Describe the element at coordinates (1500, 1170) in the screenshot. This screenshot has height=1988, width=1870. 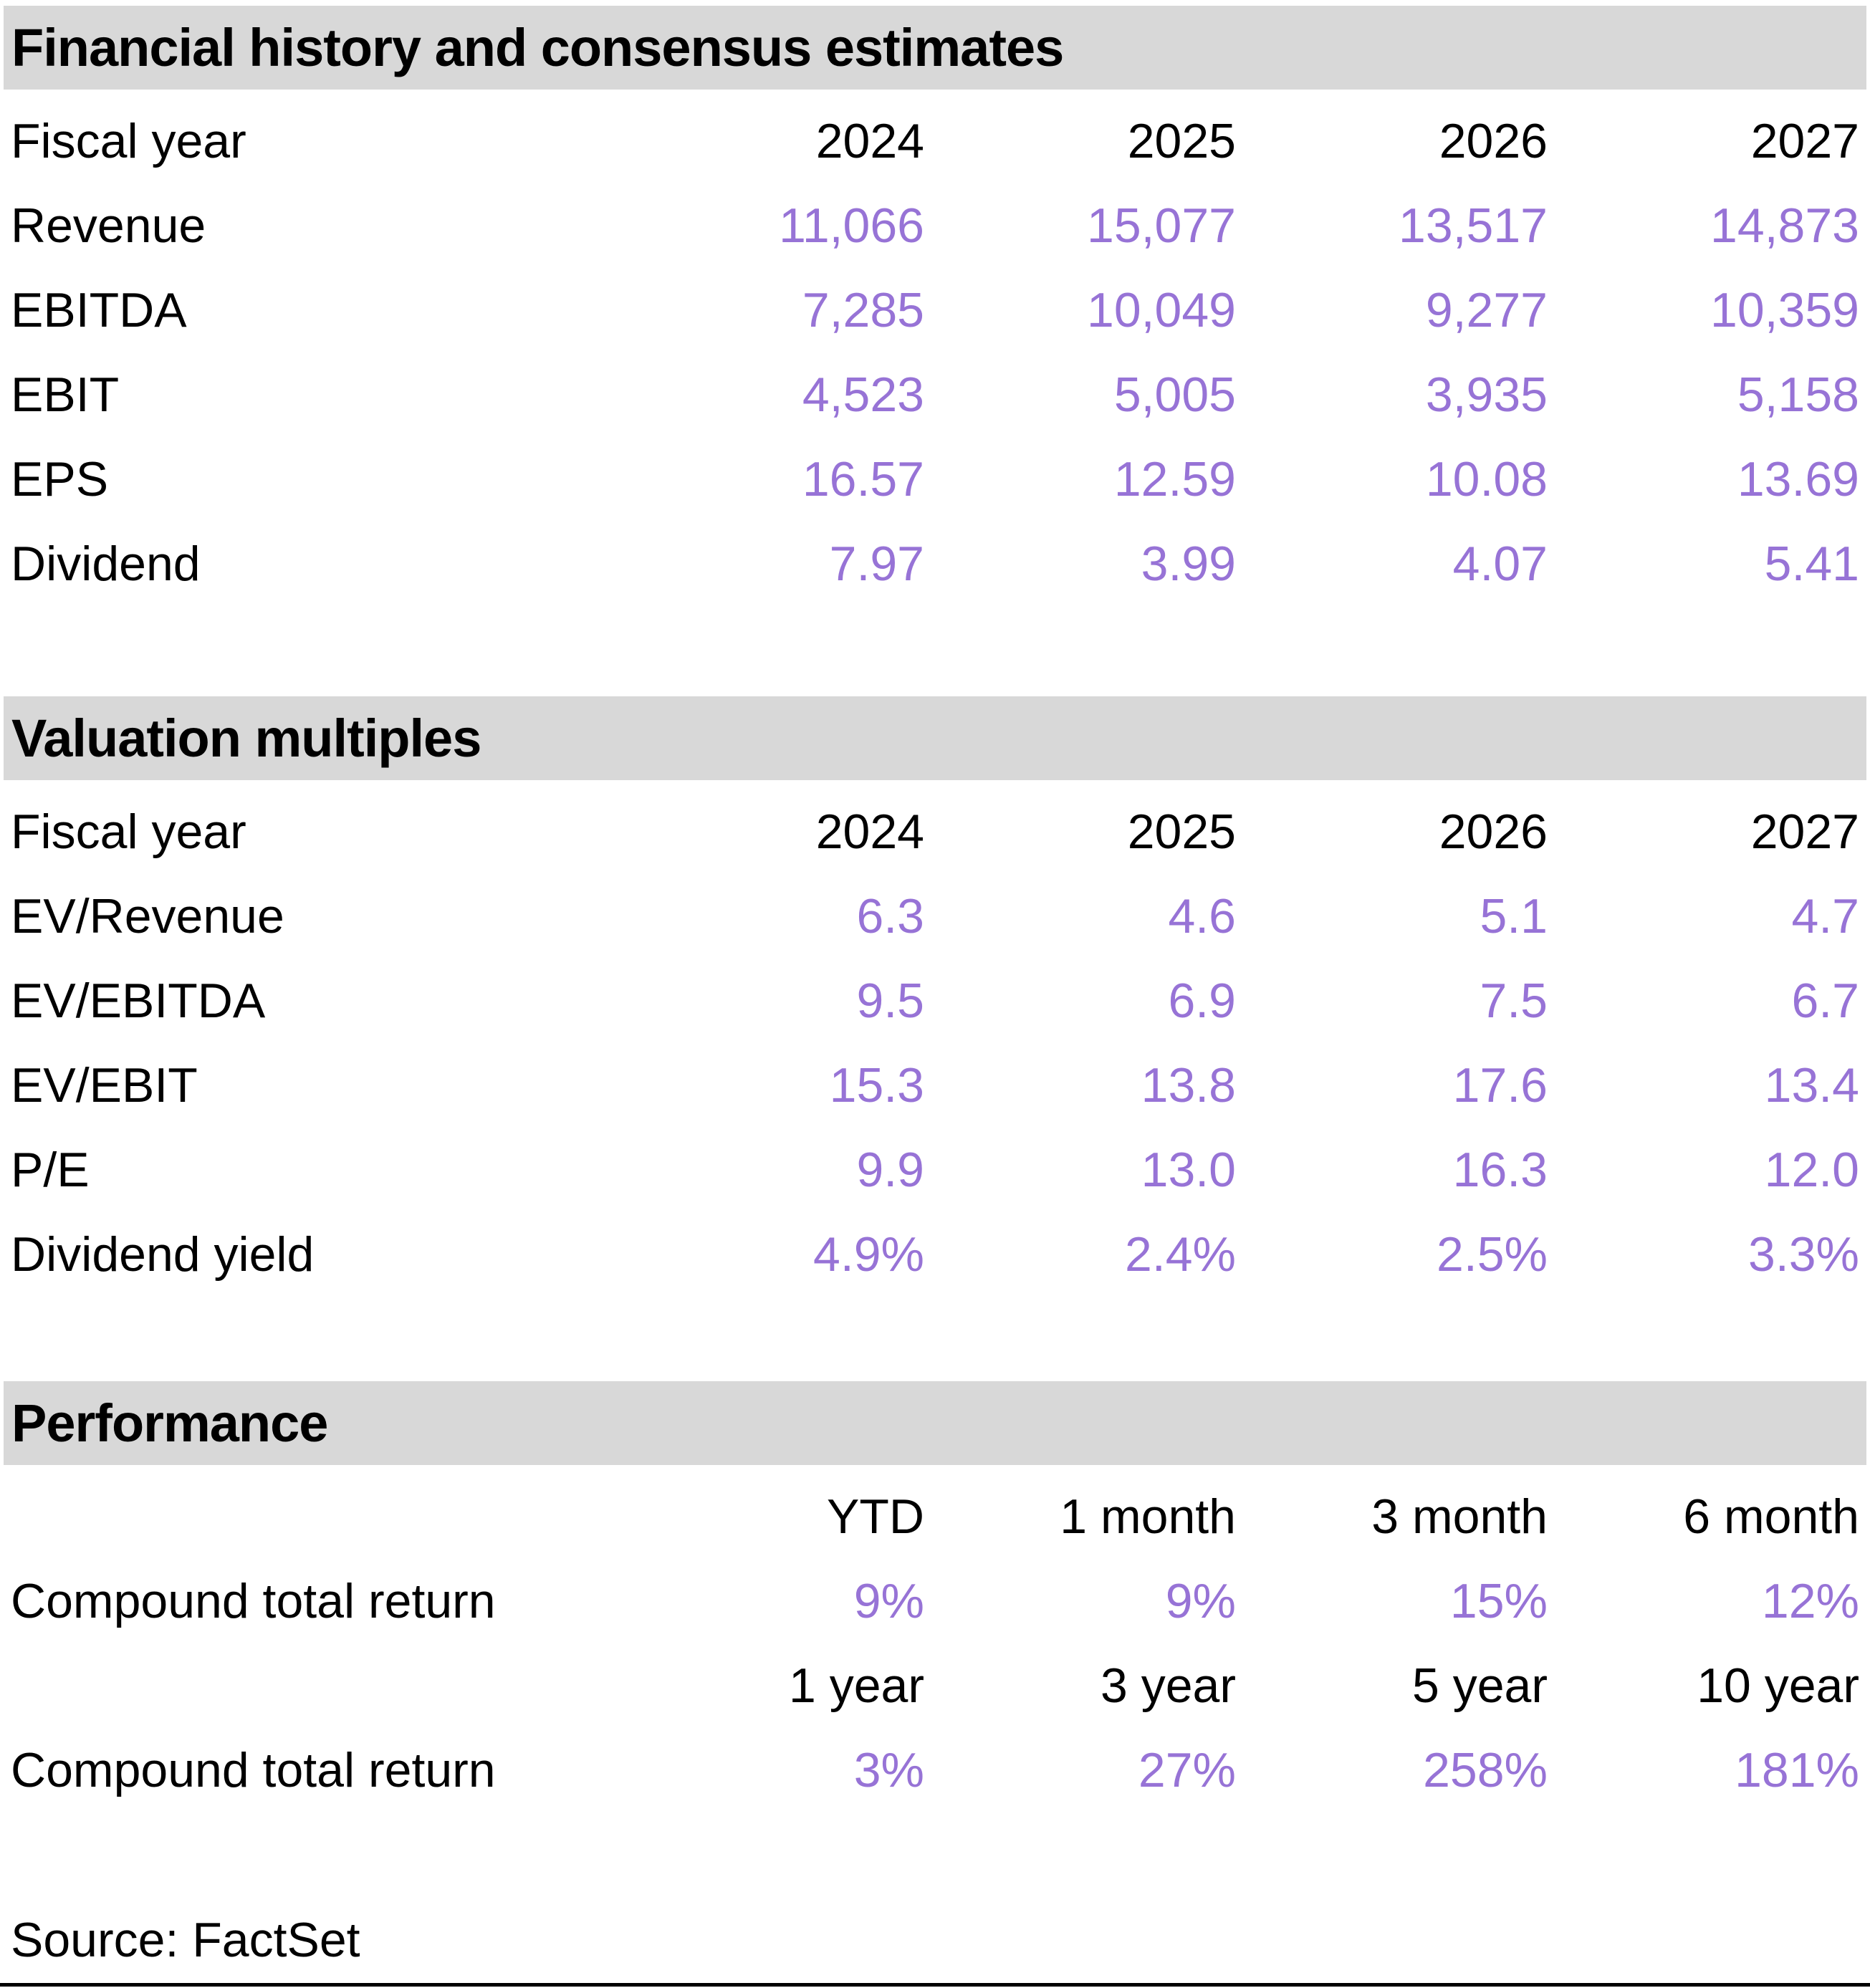
I see `value-cell: 16.3` at that location.